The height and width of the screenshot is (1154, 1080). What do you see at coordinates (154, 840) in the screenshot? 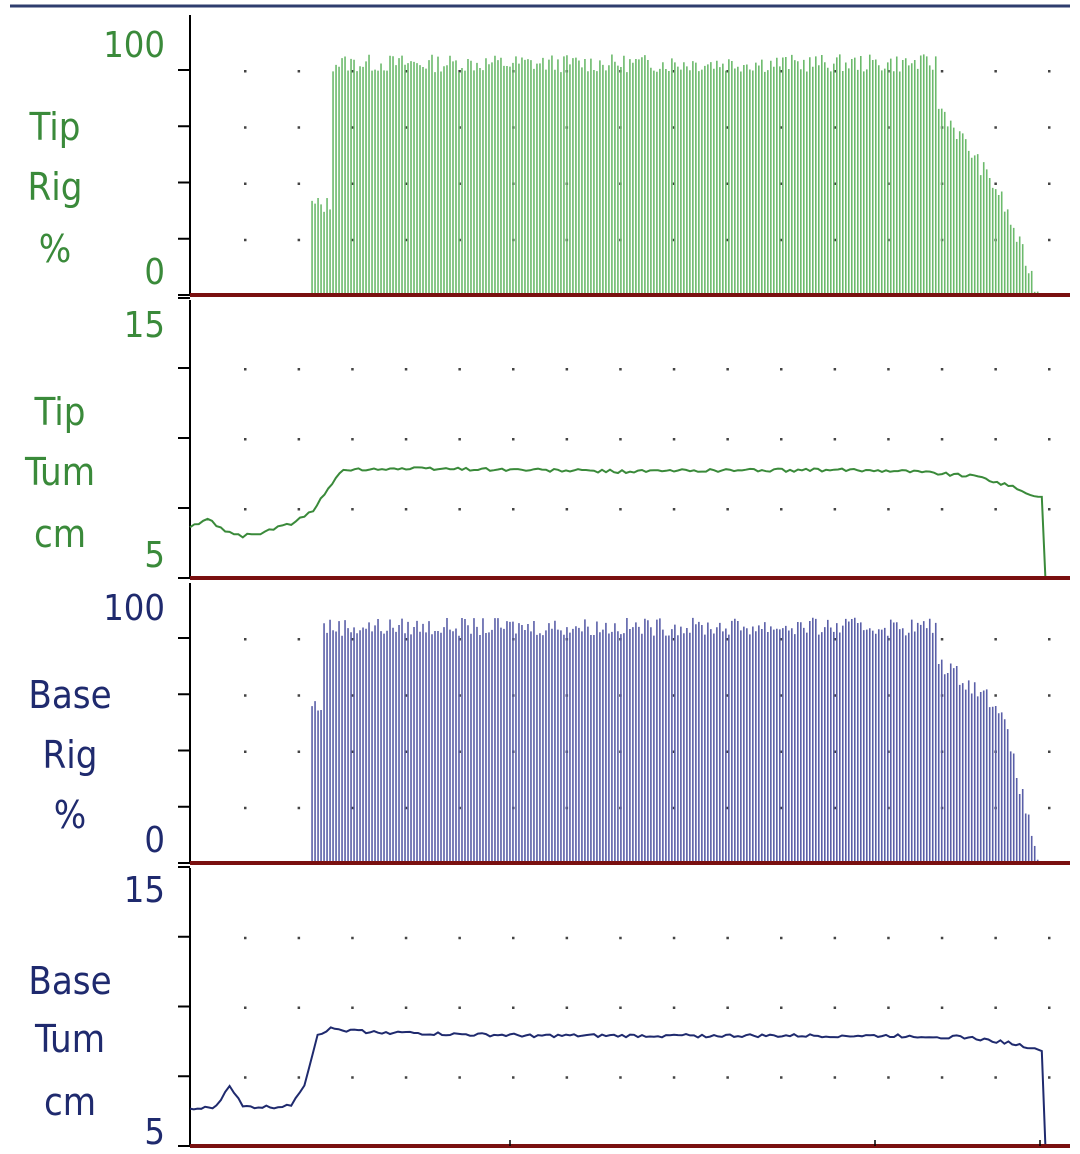
I see `base-rig-tick-label-bottom: 0` at bounding box center [154, 840].